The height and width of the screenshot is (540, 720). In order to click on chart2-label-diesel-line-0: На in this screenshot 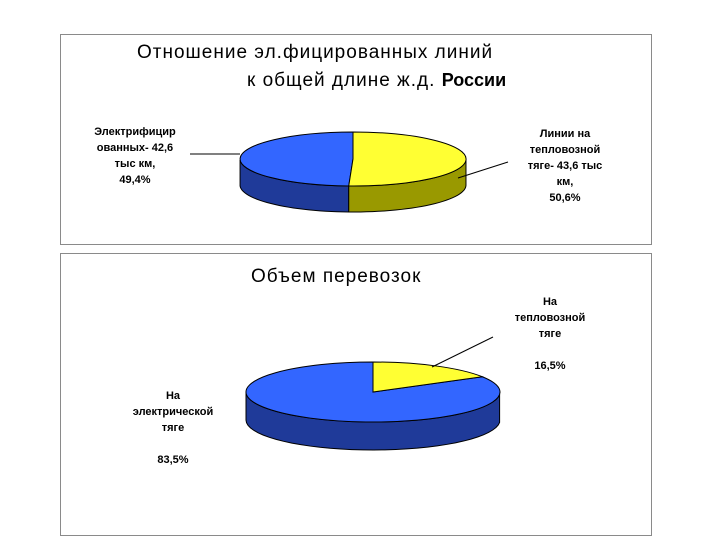, I will do `click(550, 302)`.